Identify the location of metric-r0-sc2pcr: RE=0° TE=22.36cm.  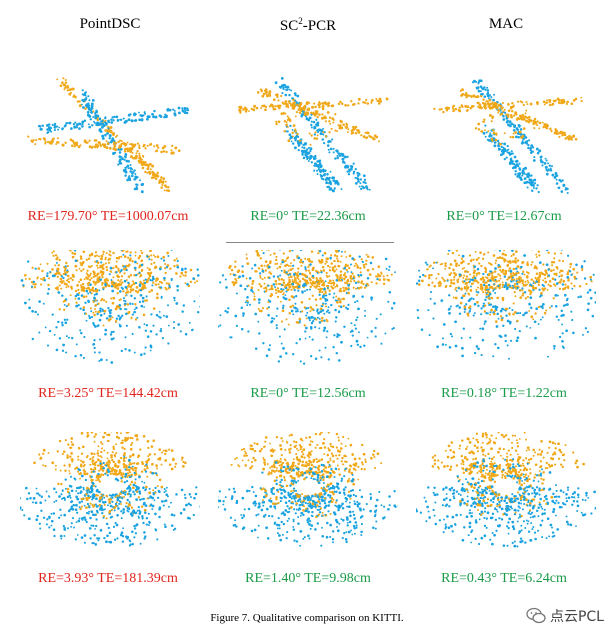
(308, 216).